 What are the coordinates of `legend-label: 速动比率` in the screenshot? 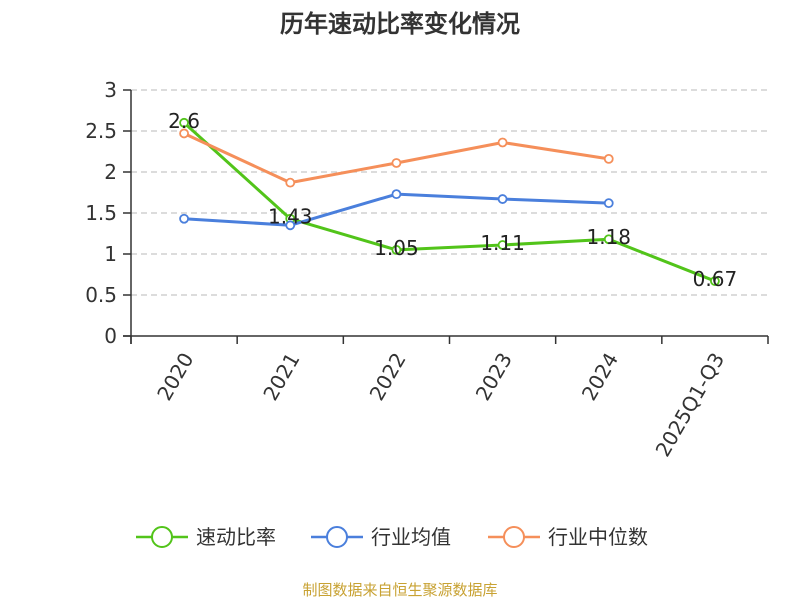 It's located at (236, 537).